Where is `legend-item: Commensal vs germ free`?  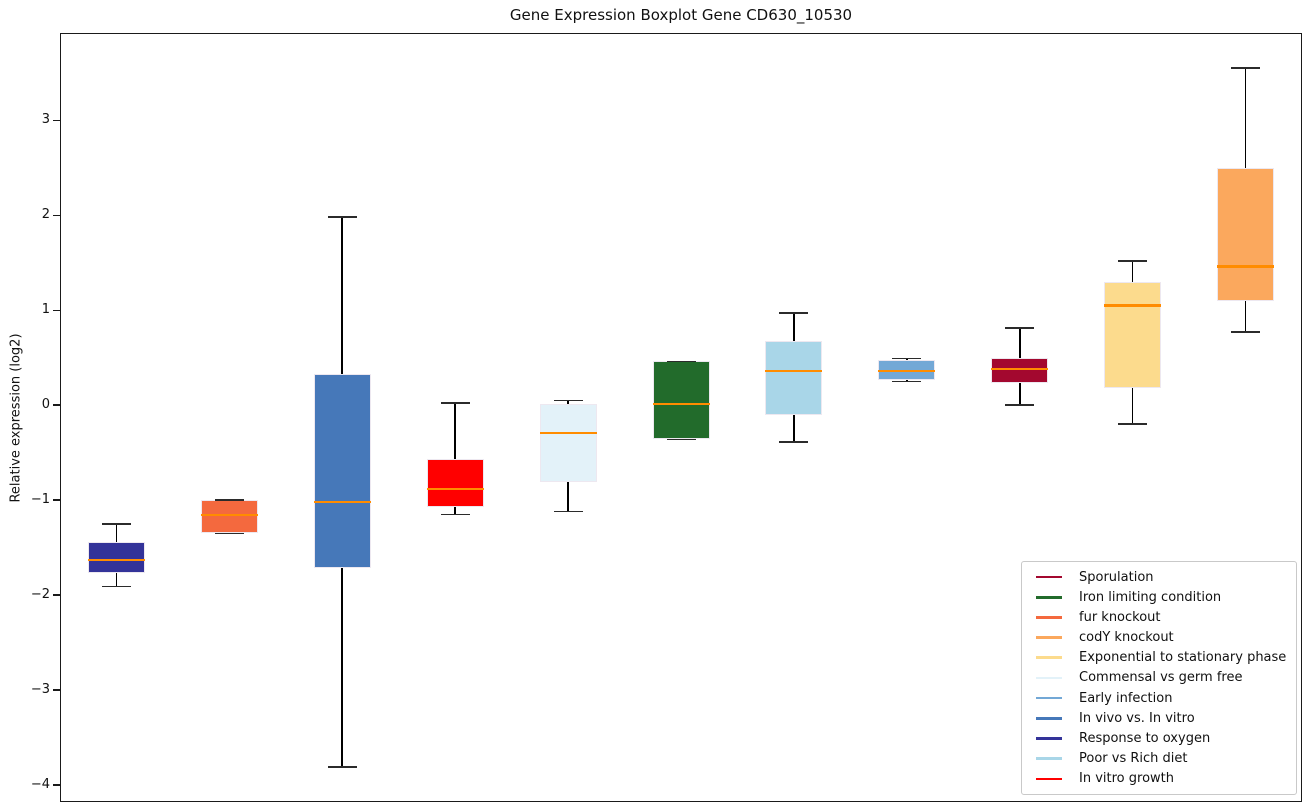
legend-item: Commensal vs germ free is located at coordinates (1159, 678).